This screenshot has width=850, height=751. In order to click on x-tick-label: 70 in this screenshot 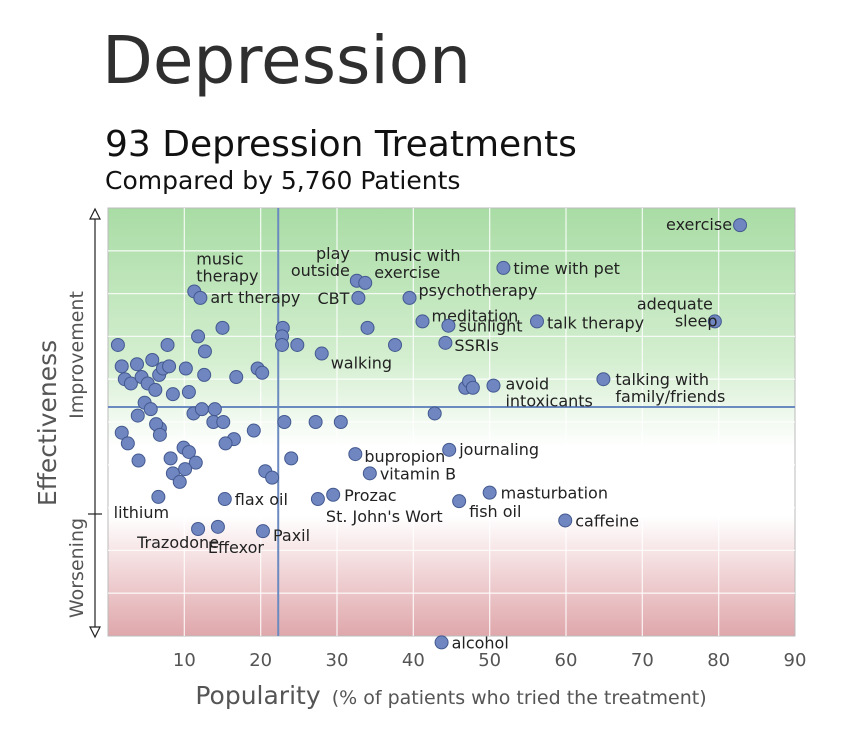, I will do `click(642, 660)`.